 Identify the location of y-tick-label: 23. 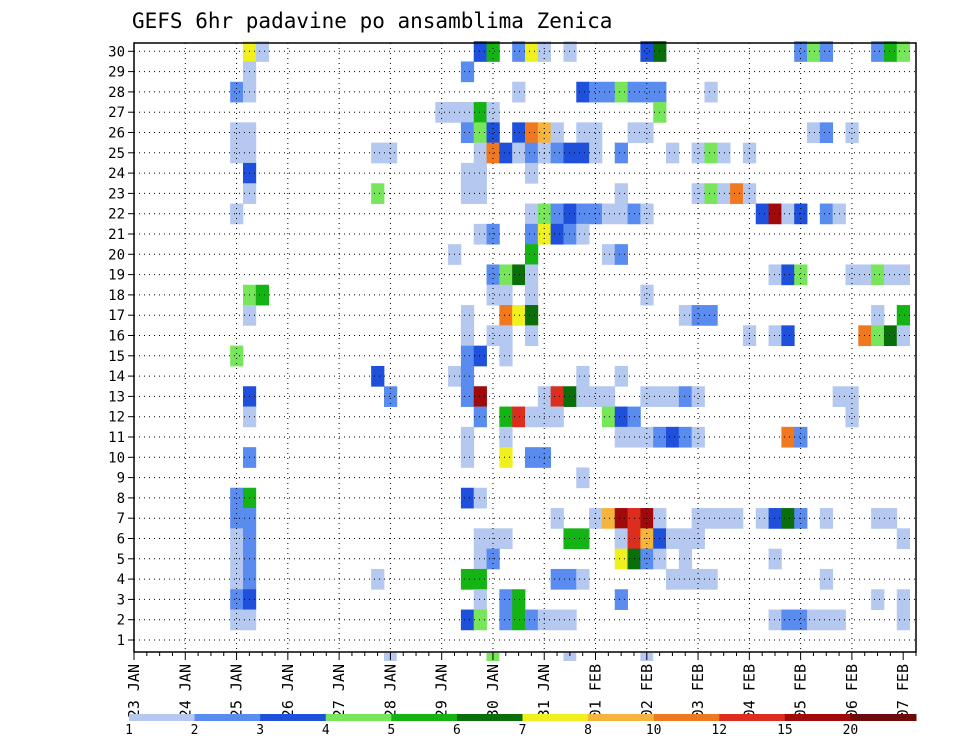
(116, 194).